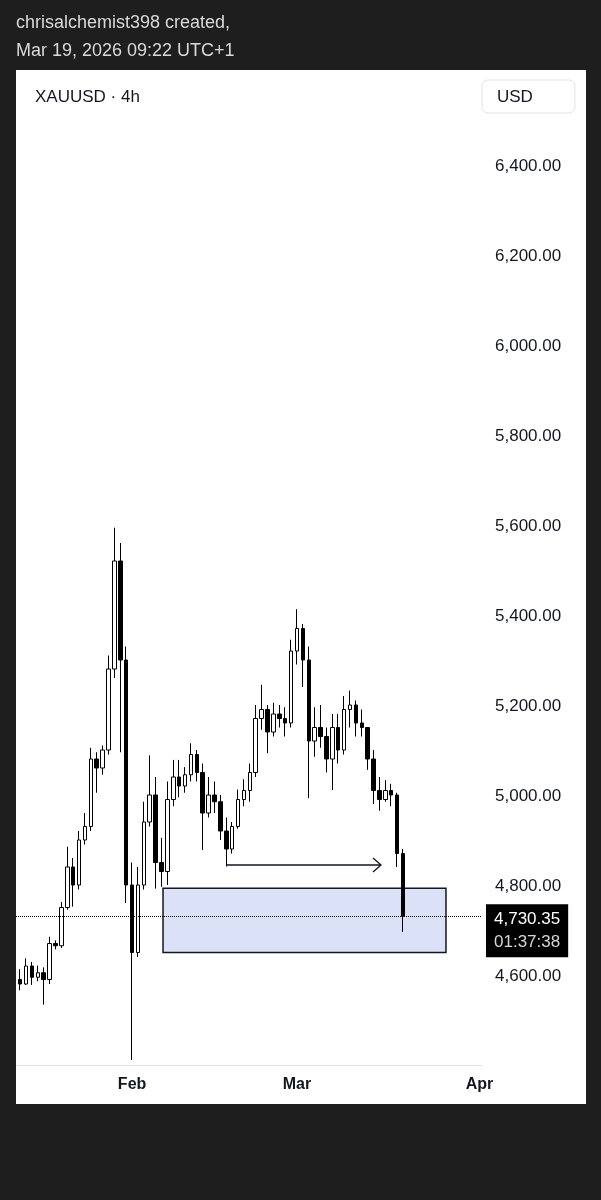 This screenshot has width=601, height=1200. What do you see at coordinates (528, 525) in the screenshot?
I see `y-tick-label: 5,600.00` at bounding box center [528, 525].